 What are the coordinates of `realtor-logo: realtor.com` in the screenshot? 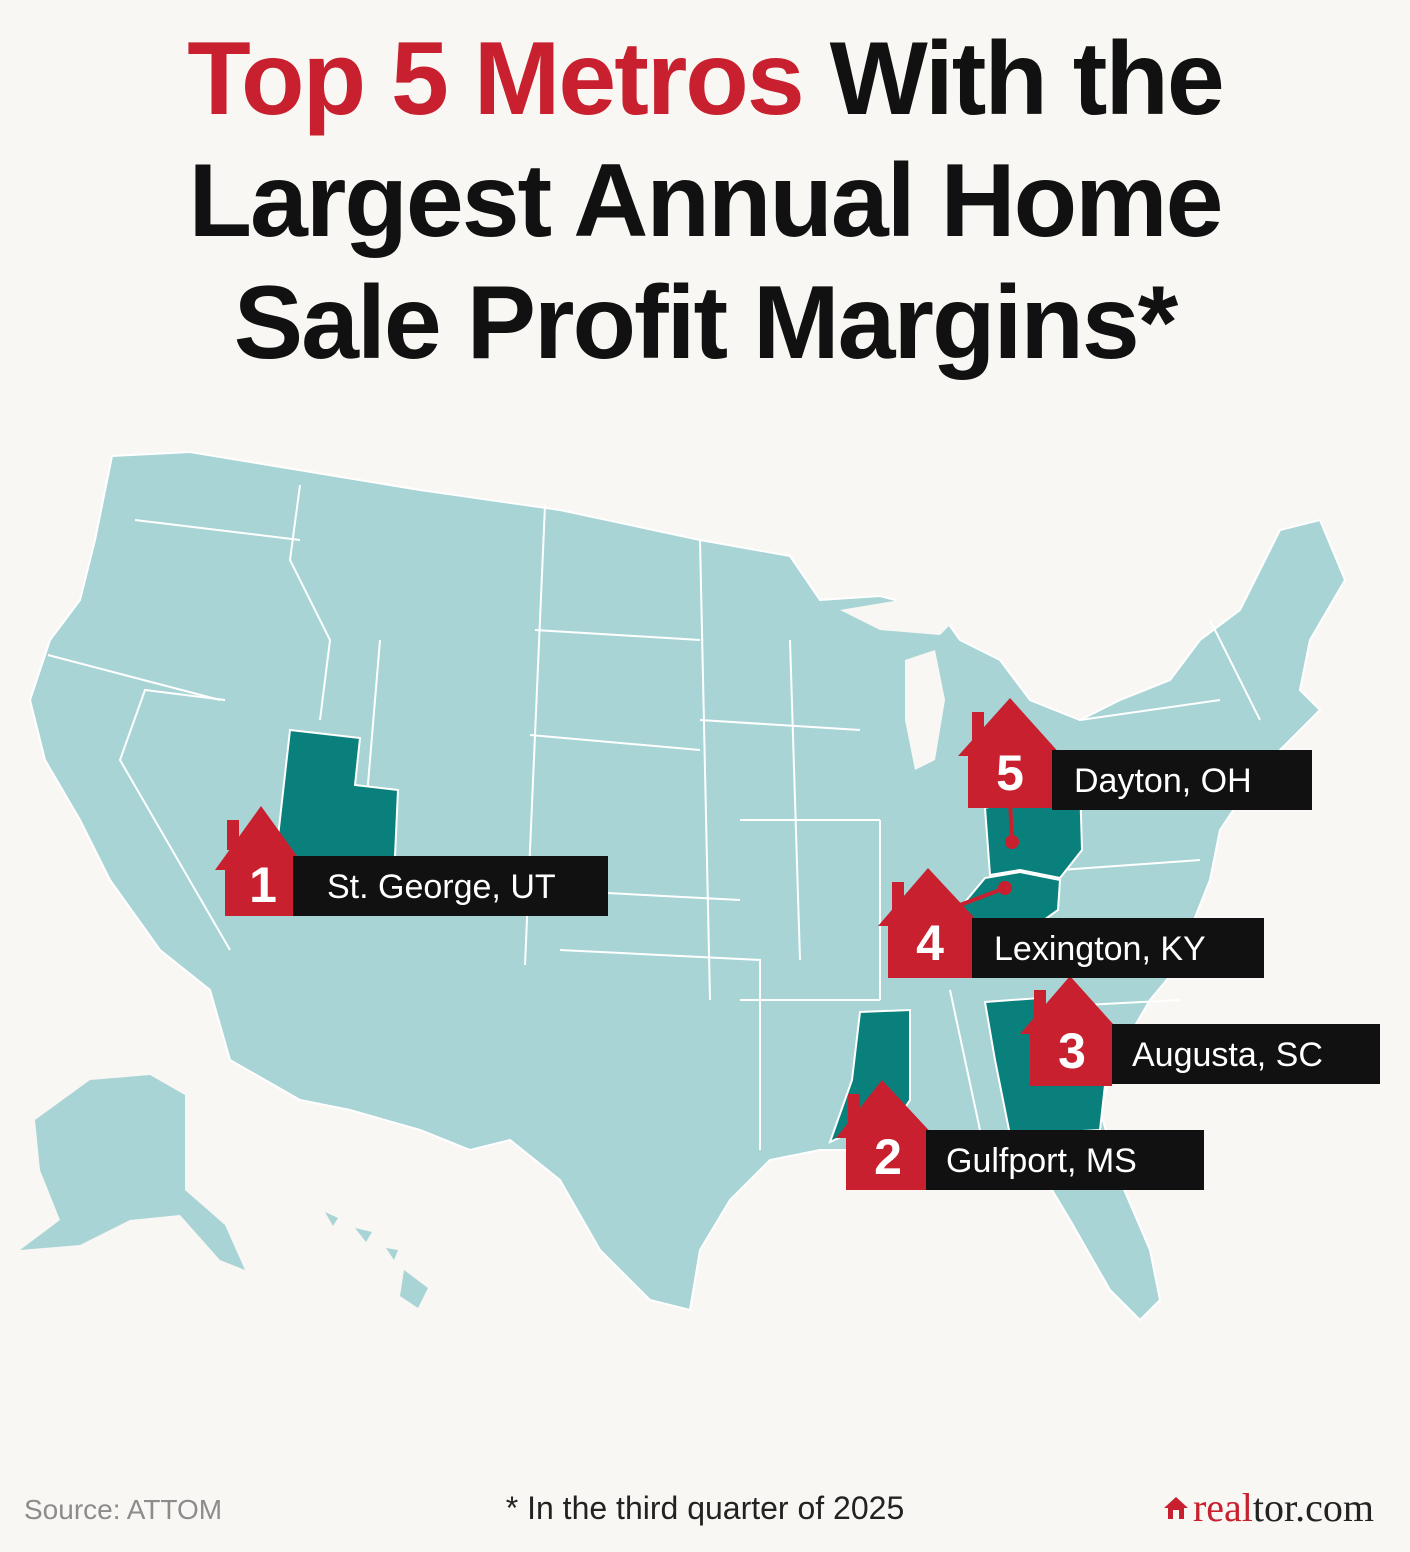 It's located at (1268, 1507).